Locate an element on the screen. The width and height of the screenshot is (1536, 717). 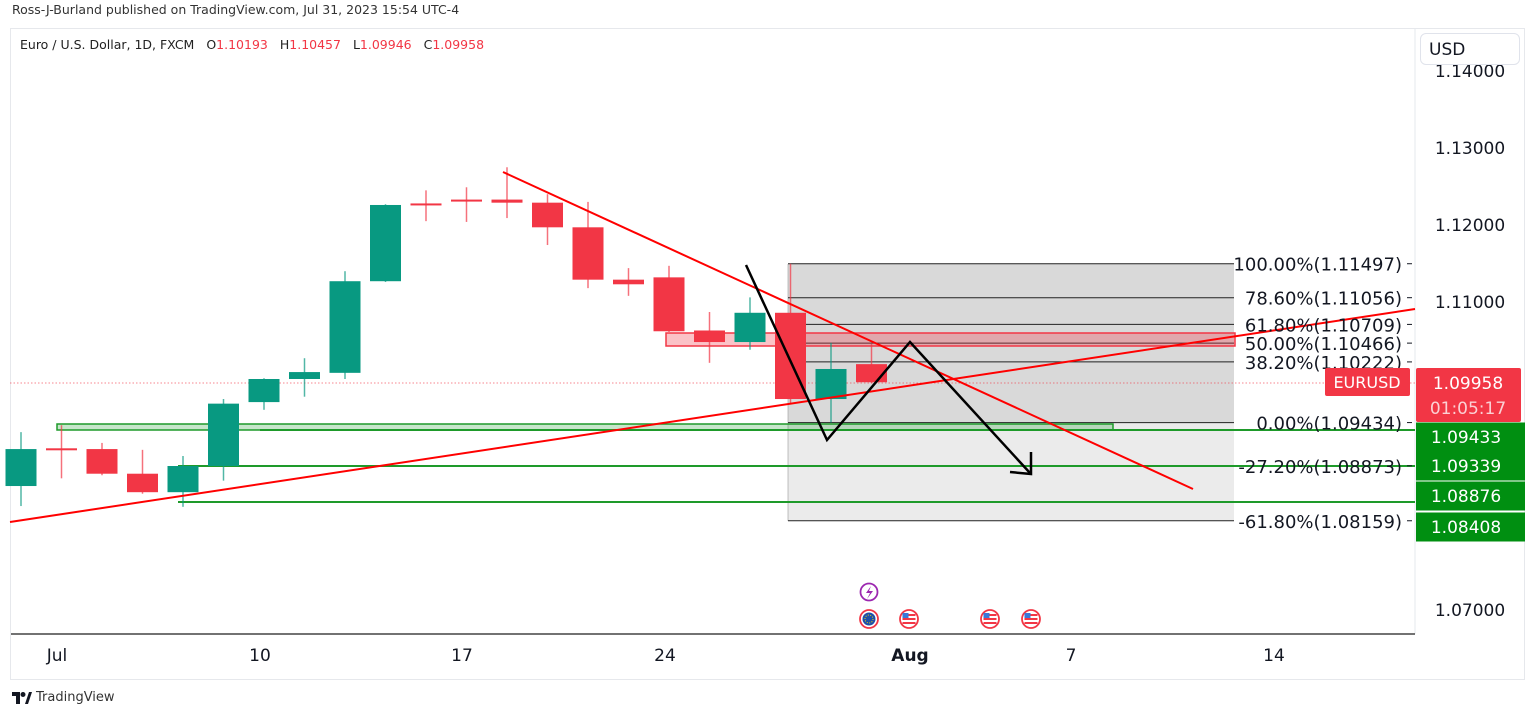
fib-level-label: -27.20%(1.08873) is located at coordinates (1320, 467).